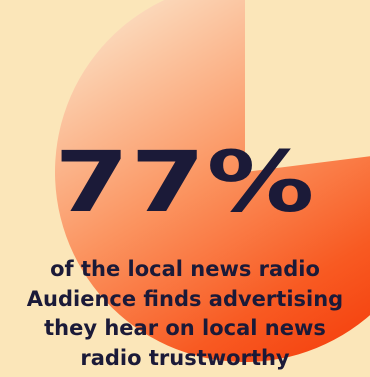  I want to click on caption-line: radio trustworthy, so click(185, 357).